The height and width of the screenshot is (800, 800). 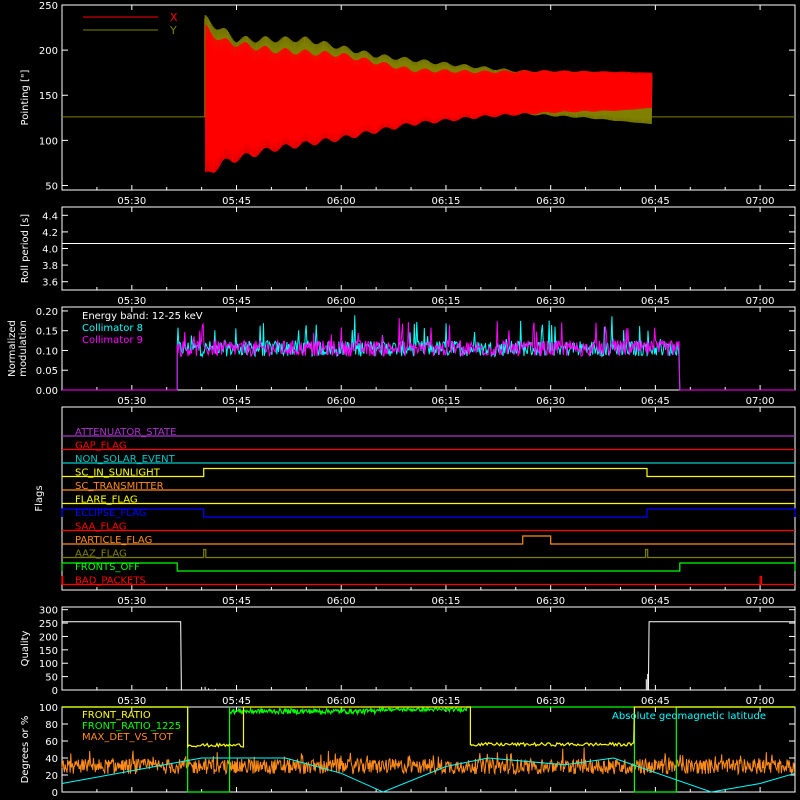 What do you see at coordinates (428, 727) in the screenshot?
I see `series-front-ratio` at bounding box center [428, 727].